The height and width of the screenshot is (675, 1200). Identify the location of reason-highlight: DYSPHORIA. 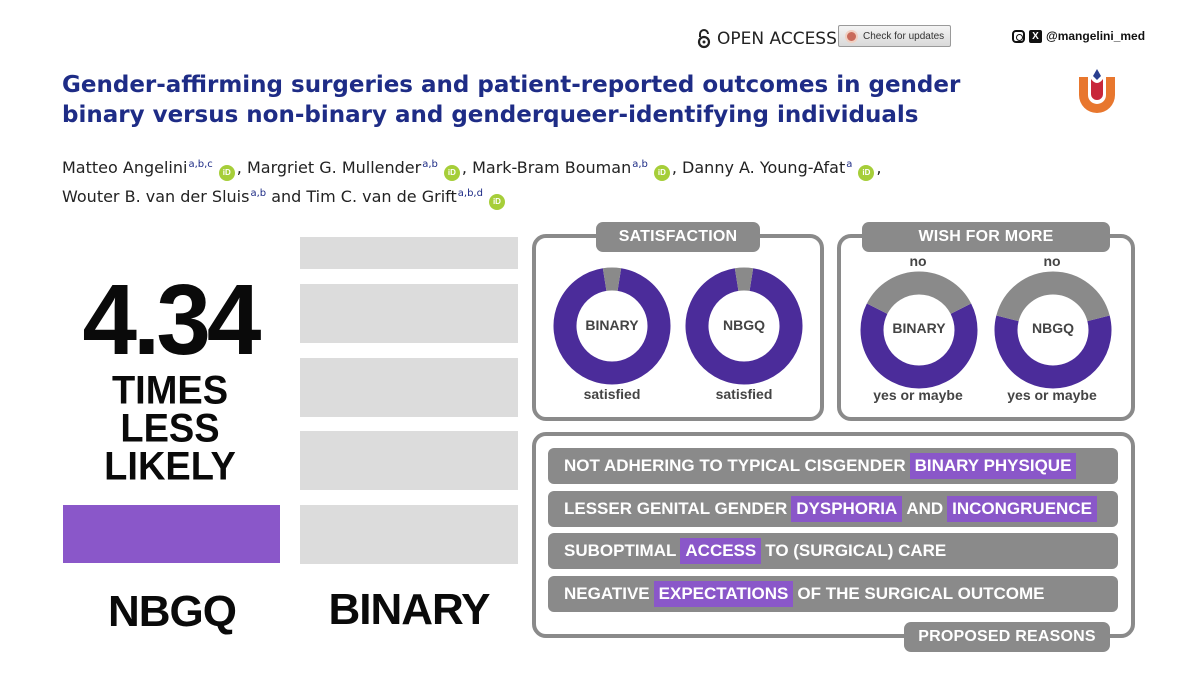
(847, 509).